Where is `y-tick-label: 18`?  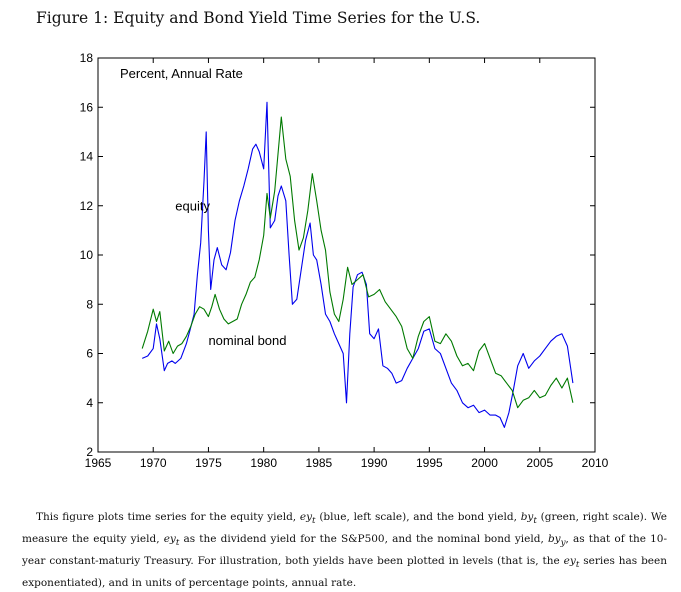 y-tick-label: 18 is located at coordinates (87, 58).